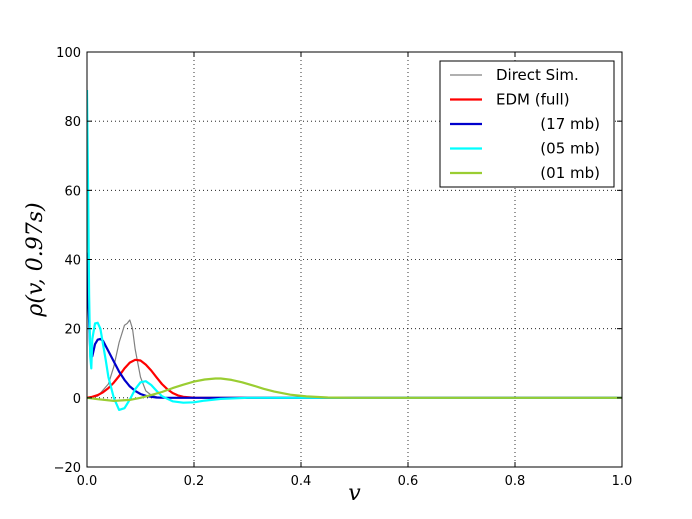 This screenshot has width=692, height=519. Describe the element at coordinates (194, 481) in the screenshot. I see `x-tick-label: 0.2` at that location.